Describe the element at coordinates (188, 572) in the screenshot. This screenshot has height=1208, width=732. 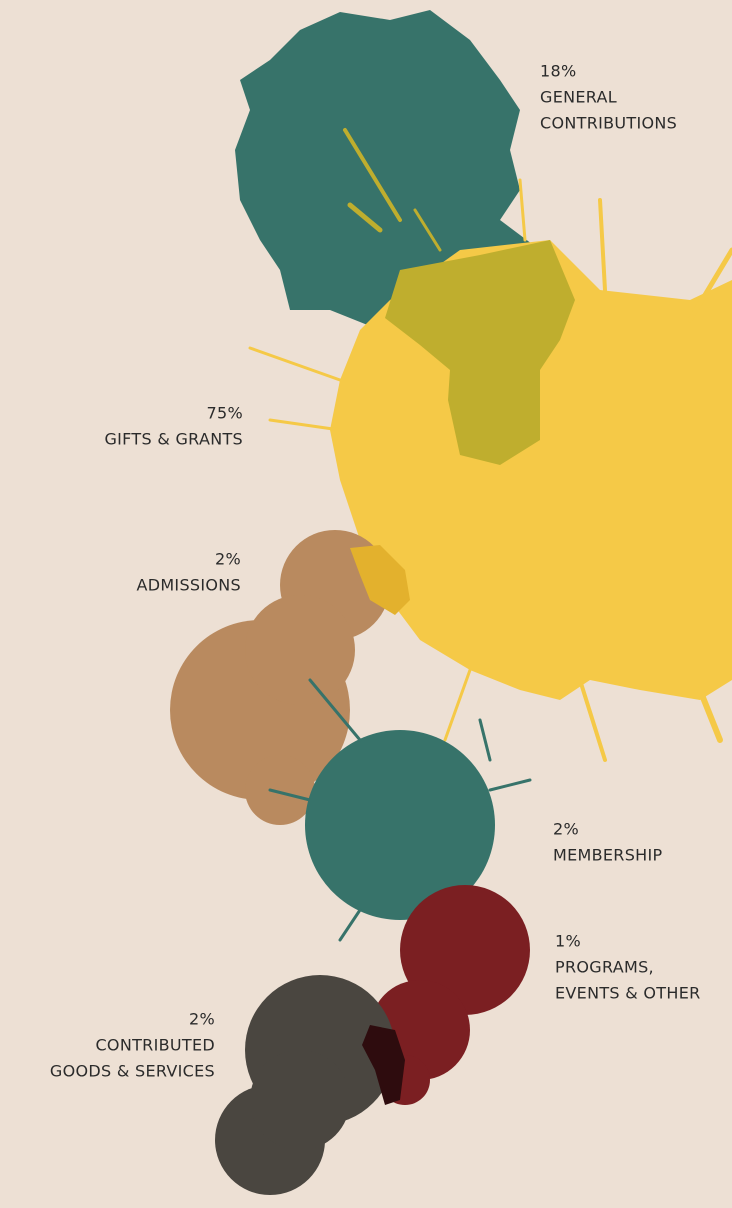
I see `label-admissions: 2% ADMISSIONS` at that location.